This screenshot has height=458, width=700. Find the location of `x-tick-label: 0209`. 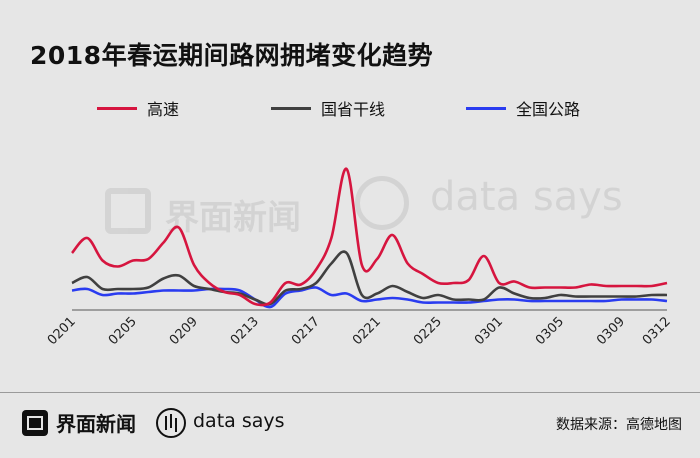

x-tick-label: 0209 is located at coordinates (184, 331).